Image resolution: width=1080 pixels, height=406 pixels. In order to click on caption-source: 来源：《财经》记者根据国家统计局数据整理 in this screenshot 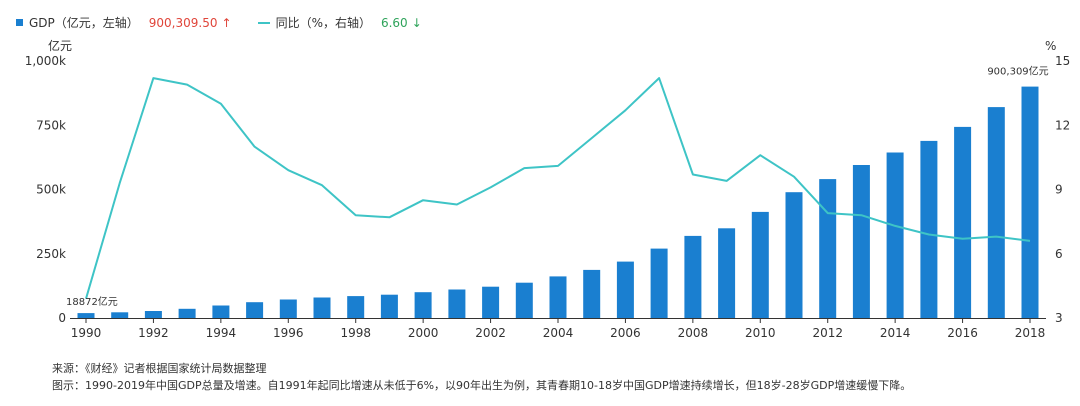, I will do `click(159, 368)`.